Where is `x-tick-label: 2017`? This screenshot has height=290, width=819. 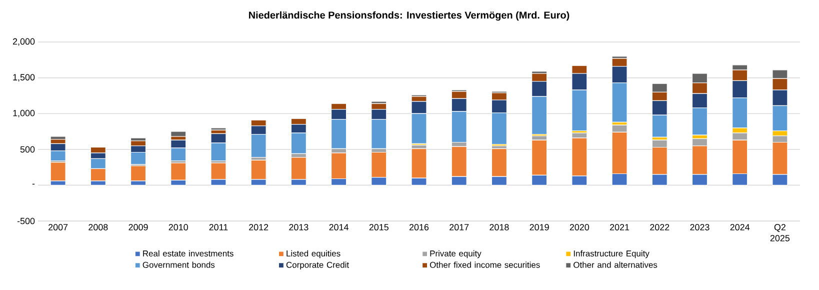 x-tick-label: 2017 is located at coordinates (459, 227).